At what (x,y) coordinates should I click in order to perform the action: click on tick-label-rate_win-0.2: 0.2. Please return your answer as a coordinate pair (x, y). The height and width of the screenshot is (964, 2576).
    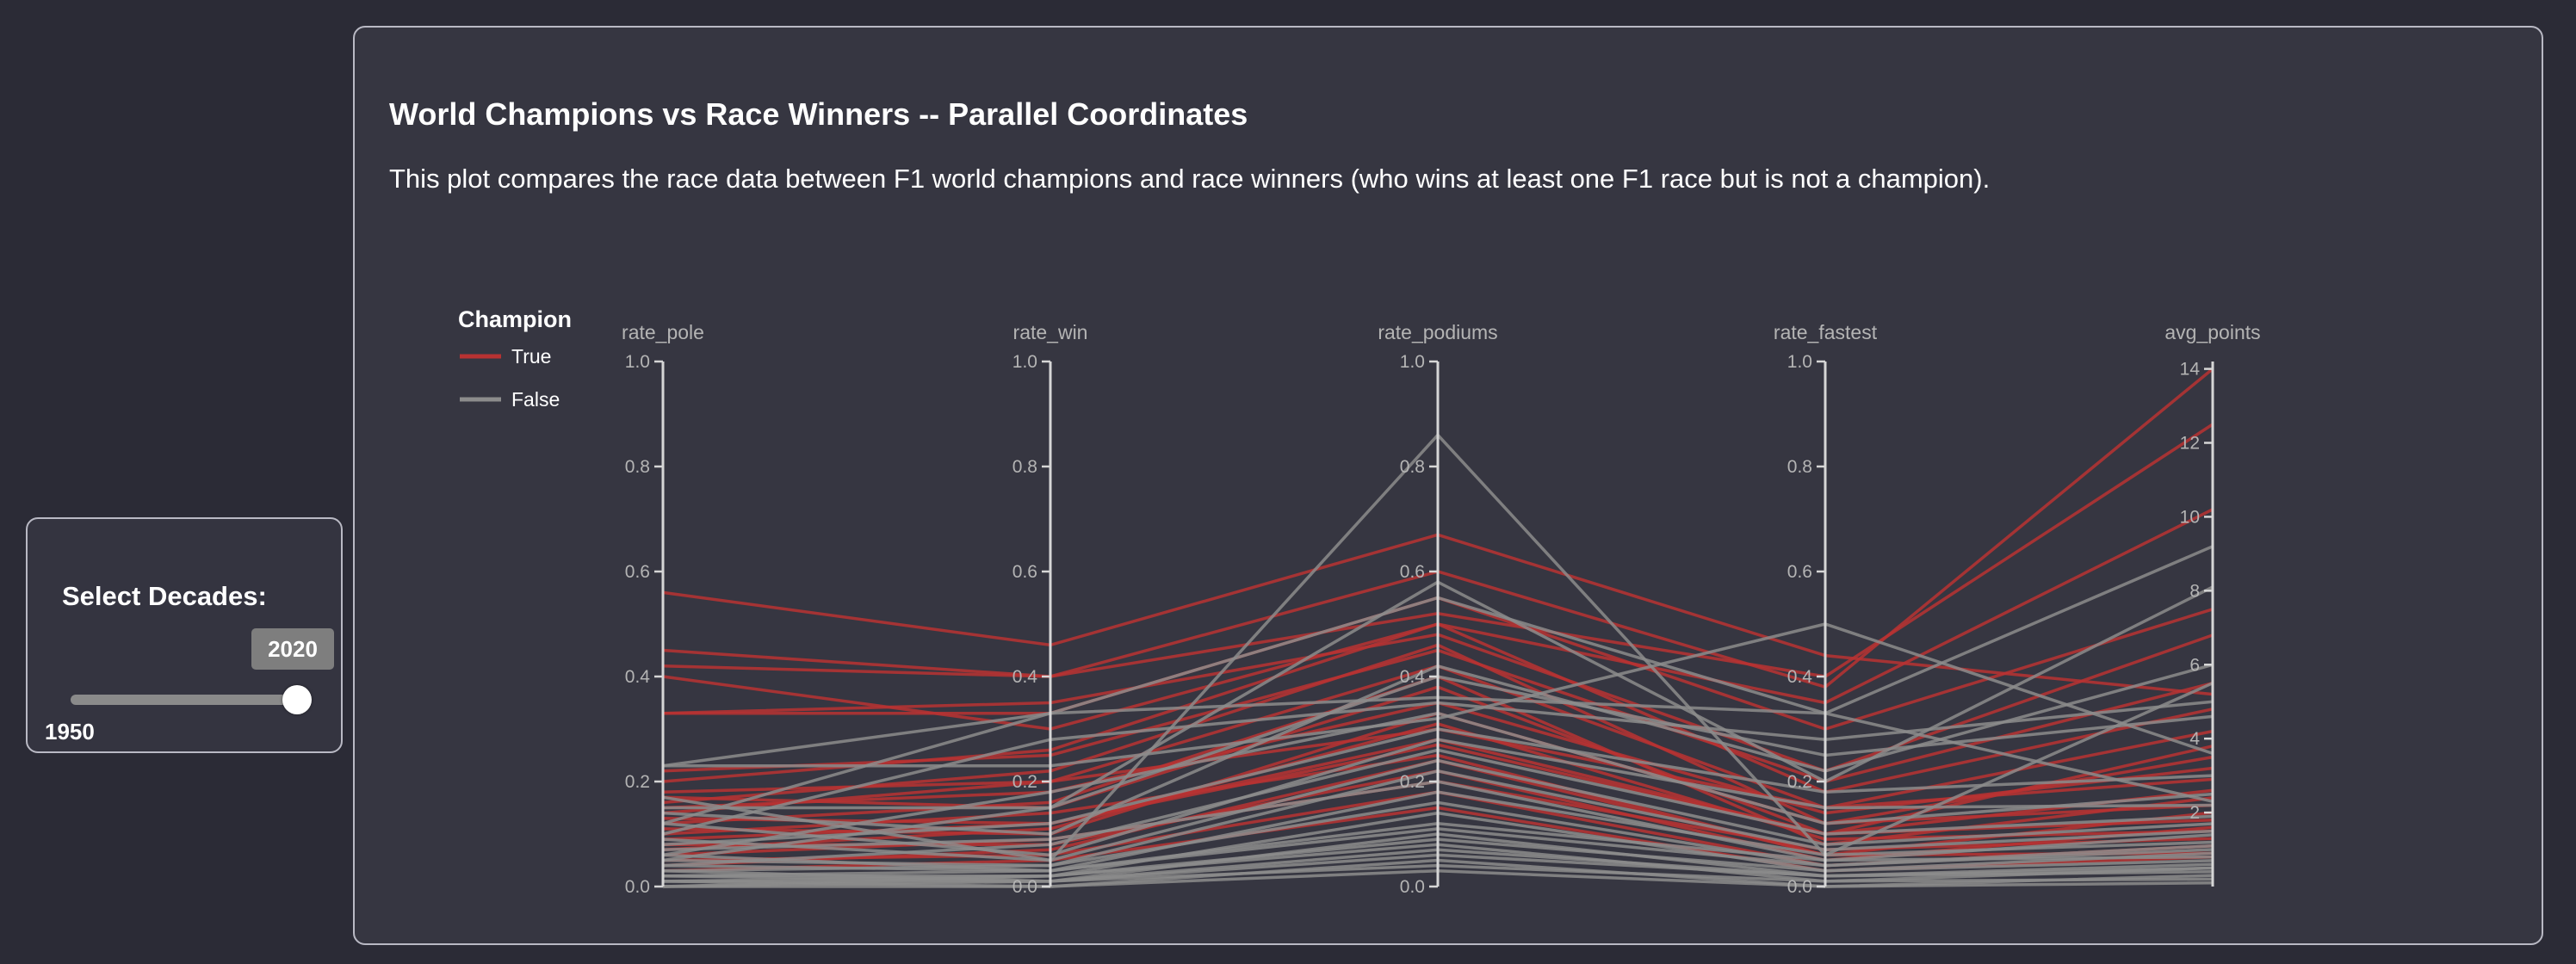
    Looking at the image, I should click on (1024, 782).